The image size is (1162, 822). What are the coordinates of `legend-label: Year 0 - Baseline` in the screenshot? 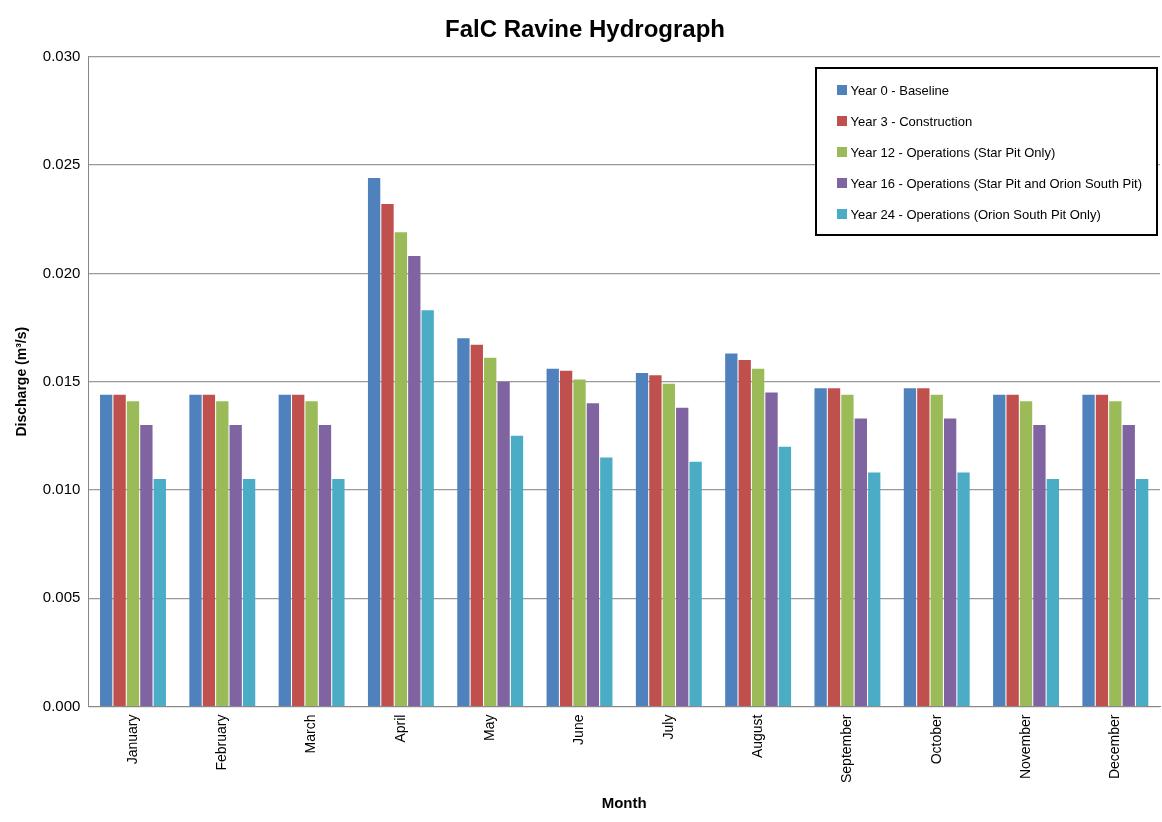 It's located at (900, 90).